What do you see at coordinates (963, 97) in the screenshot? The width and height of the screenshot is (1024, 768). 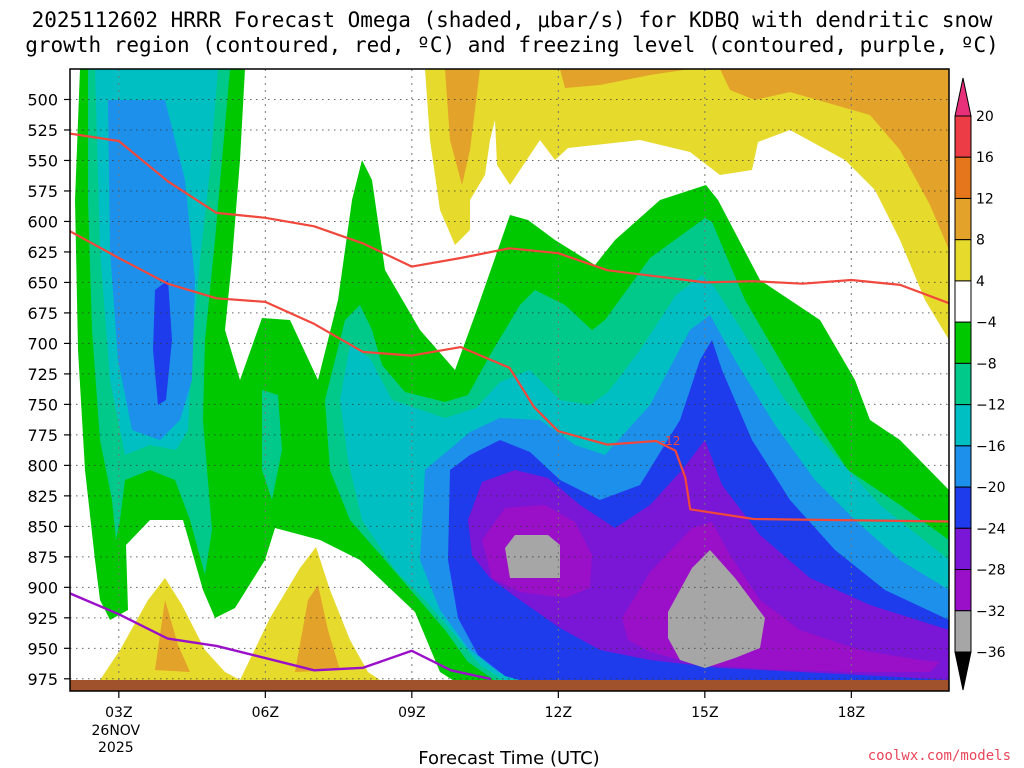 I see `colorbar-top-arrow` at bounding box center [963, 97].